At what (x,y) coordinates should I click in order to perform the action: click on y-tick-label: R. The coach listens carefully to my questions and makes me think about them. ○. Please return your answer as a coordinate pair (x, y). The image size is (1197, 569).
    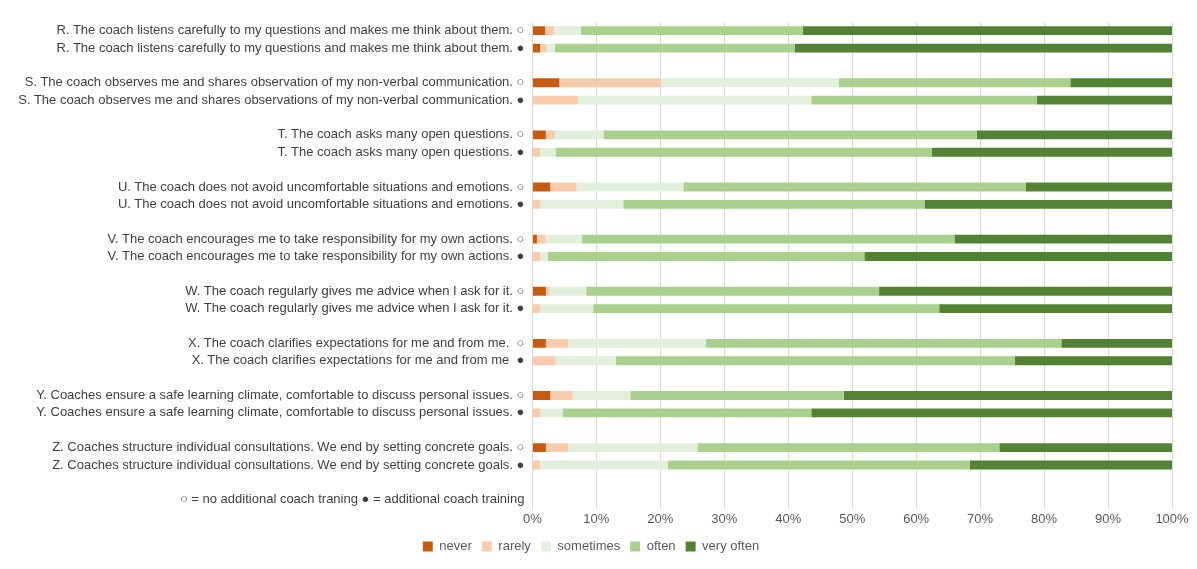
    Looking at the image, I should click on (290, 30).